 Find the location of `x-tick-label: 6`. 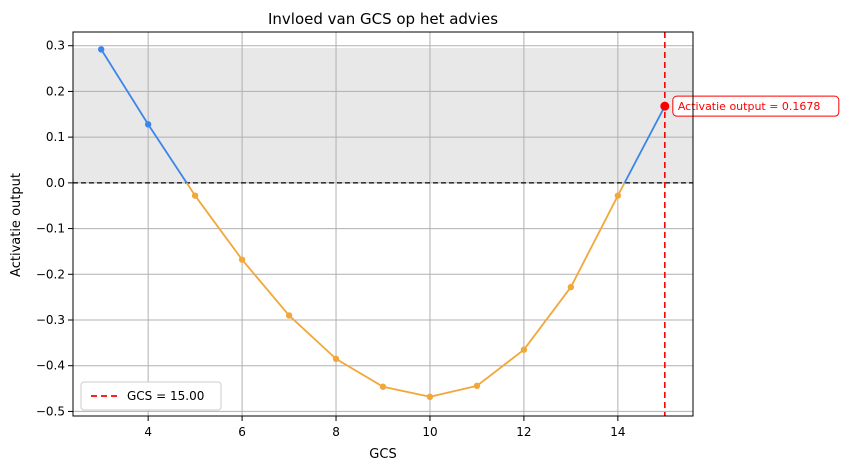

x-tick-label: 6 is located at coordinates (242, 432).